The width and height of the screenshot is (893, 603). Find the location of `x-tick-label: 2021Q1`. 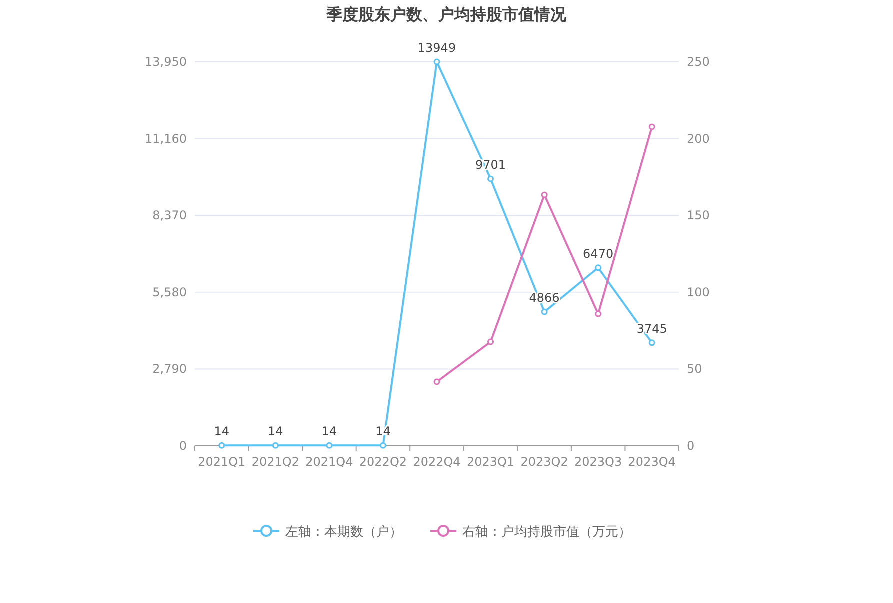

x-tick-label: 2021Q1 is located at coordinates (222, 462).